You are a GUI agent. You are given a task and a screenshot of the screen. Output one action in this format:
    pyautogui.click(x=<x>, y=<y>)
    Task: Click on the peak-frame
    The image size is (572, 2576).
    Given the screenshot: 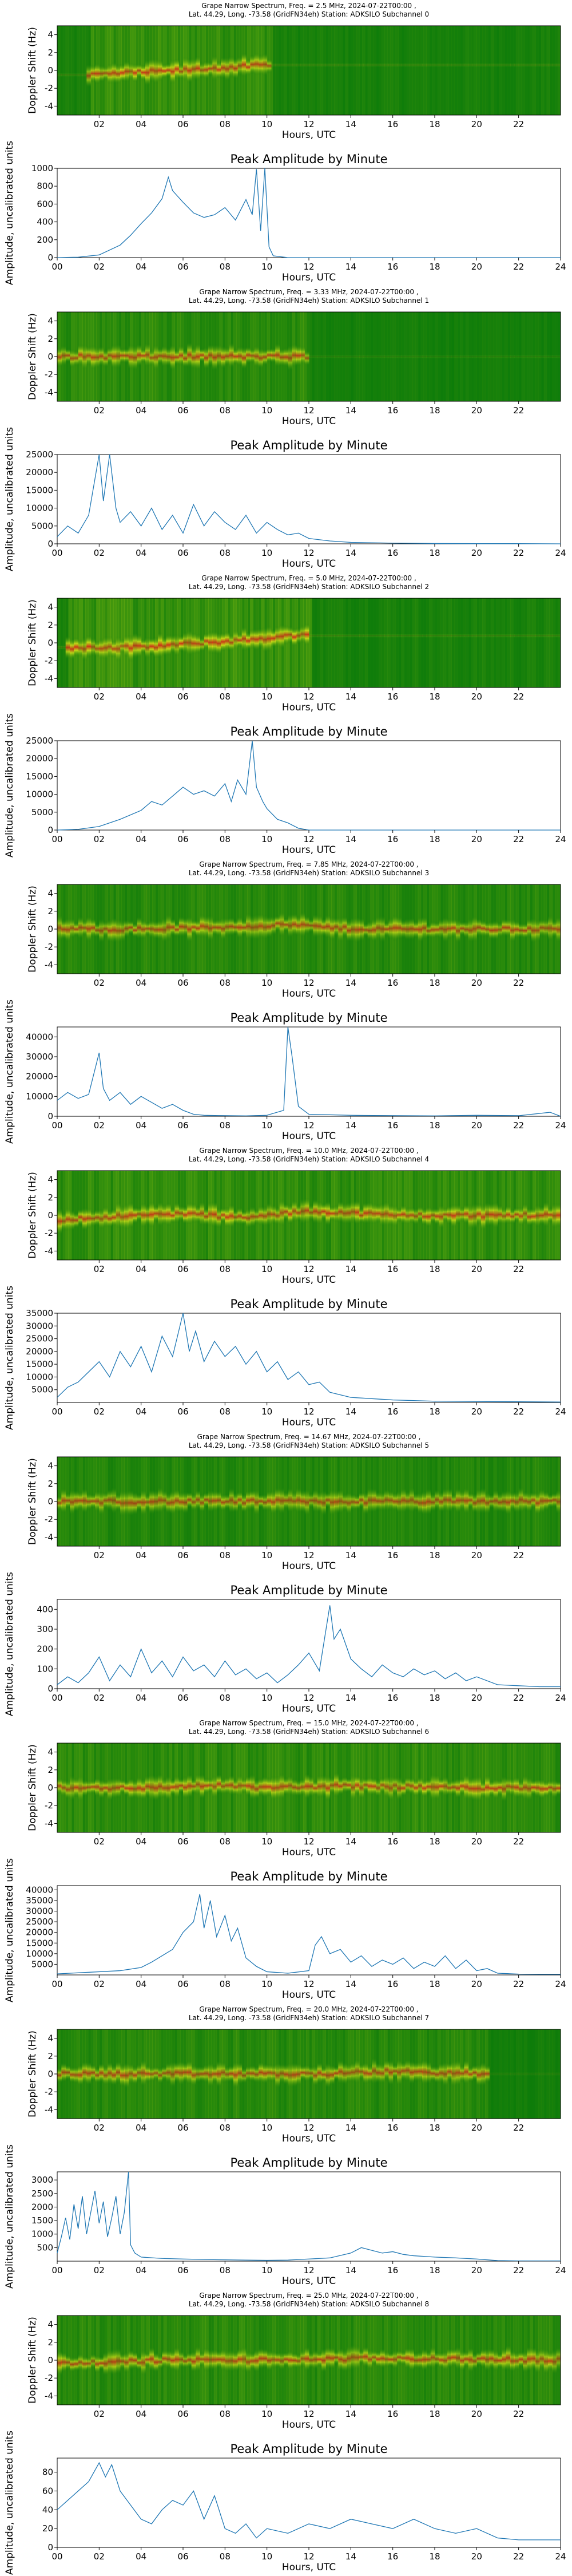 What is the action you would take?
    pyautogui.click(x=309, y=1358)
    